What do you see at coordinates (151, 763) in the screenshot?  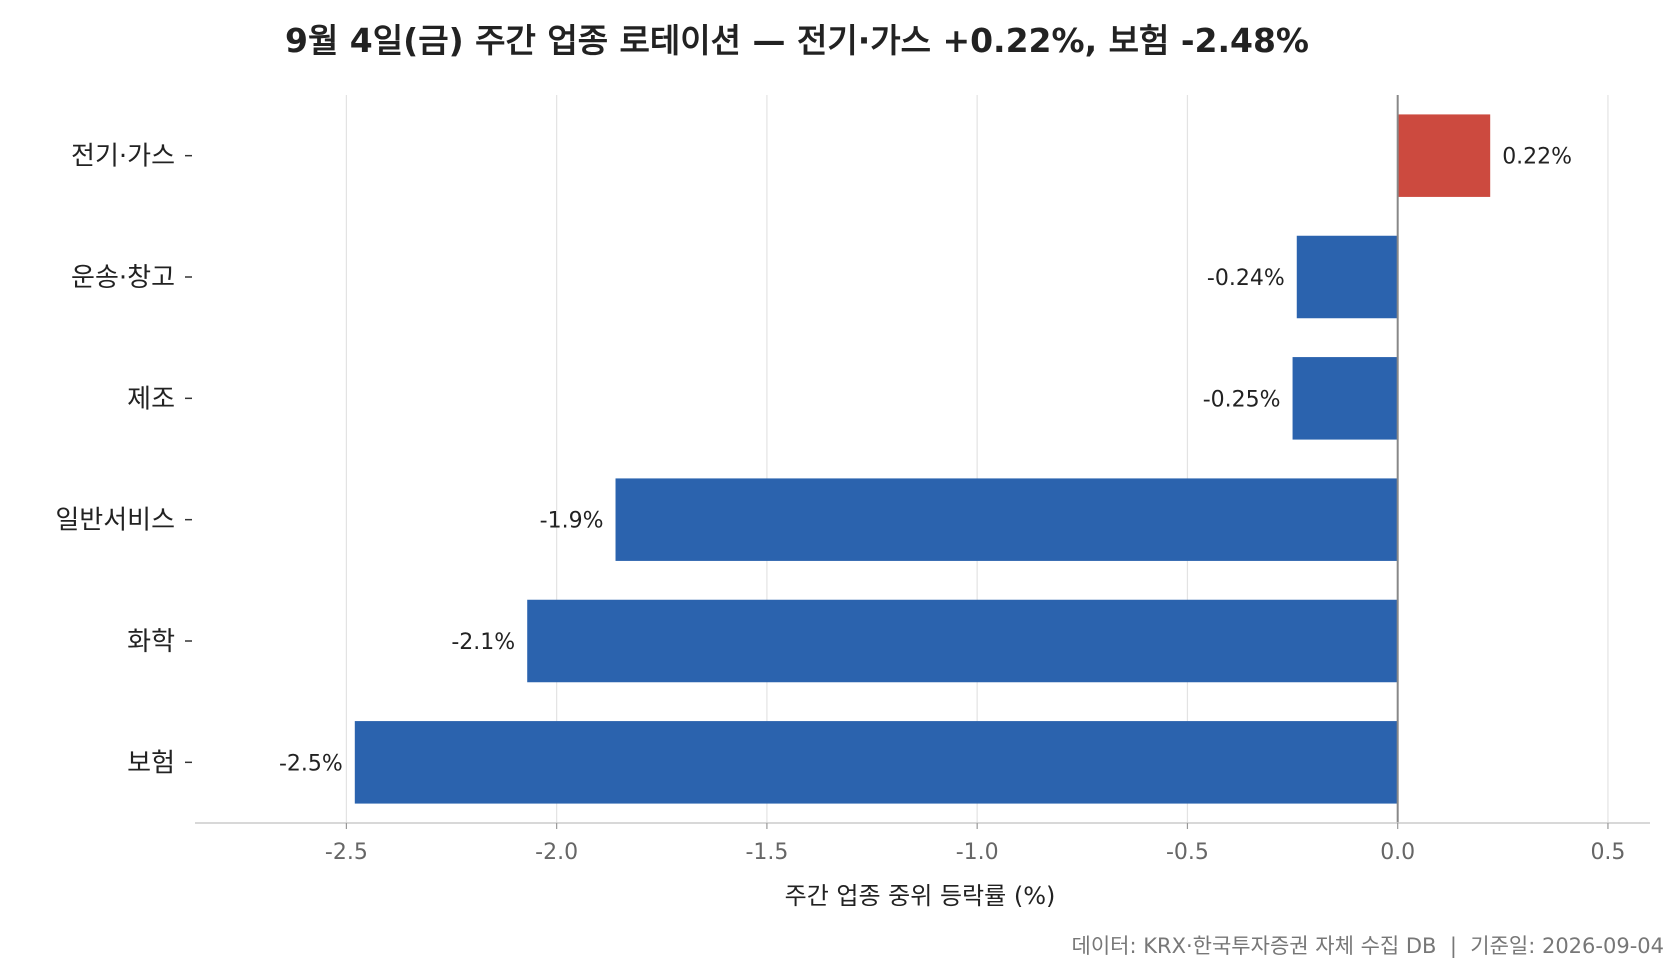 I see `category-label-5: 보험` at bounding box center [151, 763].